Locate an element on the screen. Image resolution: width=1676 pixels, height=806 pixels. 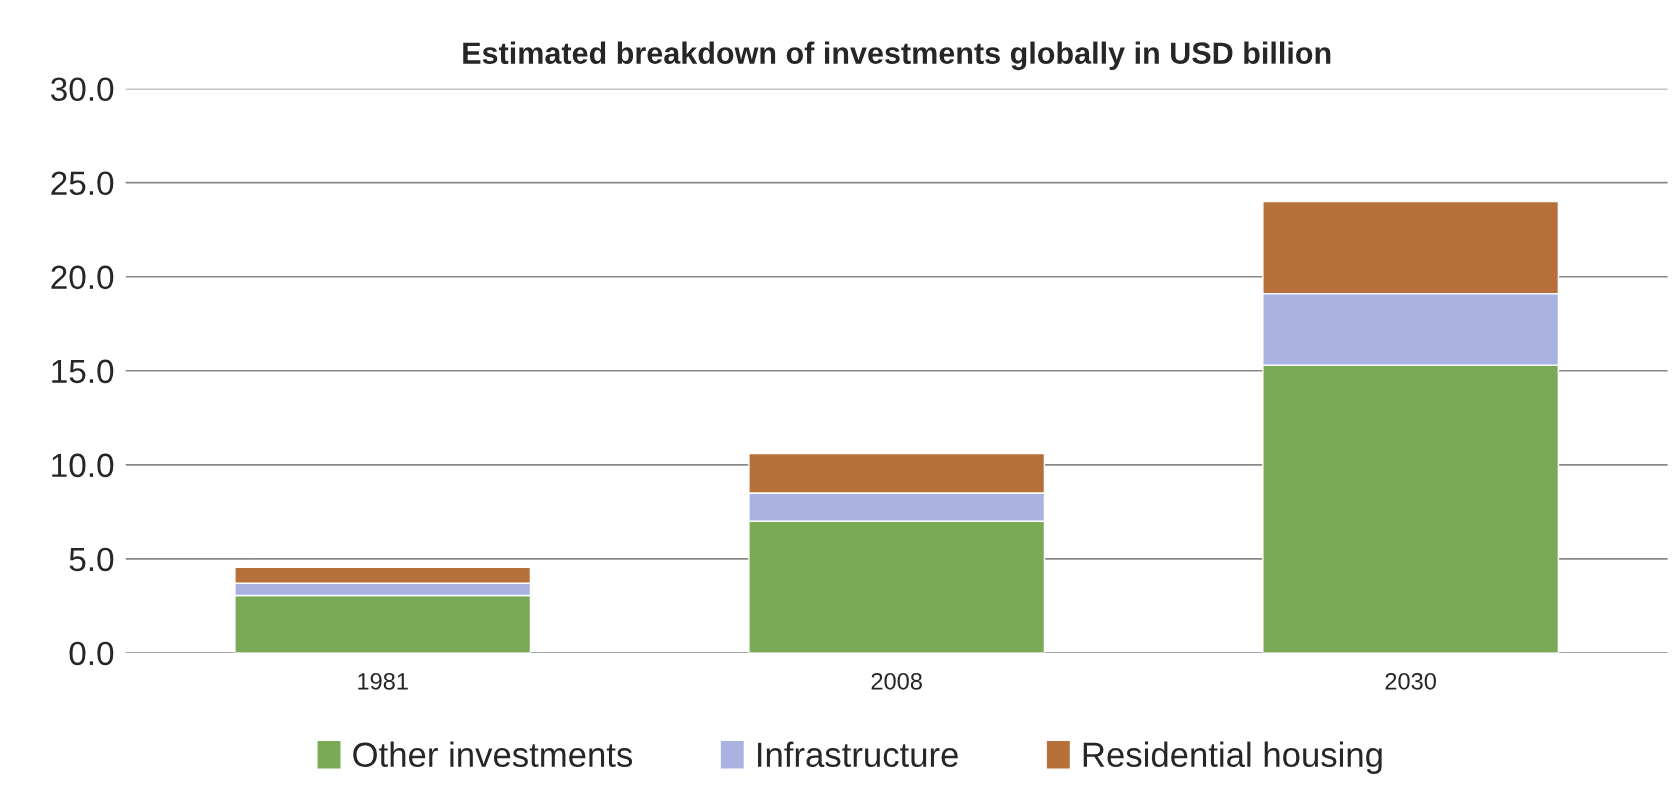
x-tick-label: 1981 is located at coordinates (383, 681).